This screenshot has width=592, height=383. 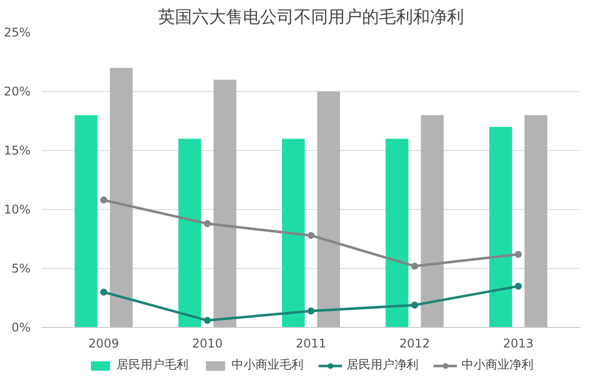 I want to click on y-tick-label: 20%, so click(x=17, y=91).